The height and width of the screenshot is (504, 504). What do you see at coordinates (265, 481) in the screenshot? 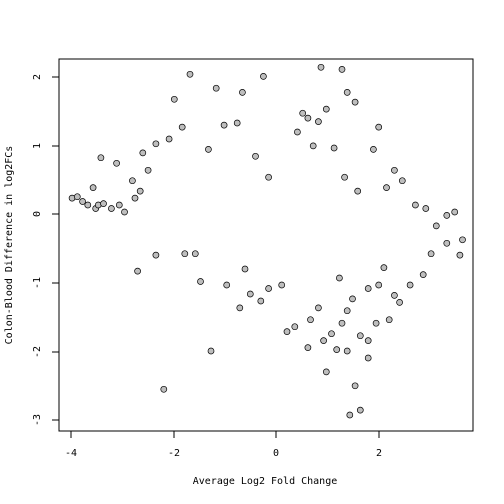
I see `x-axis-label: Average Log2 Fold Change` at bounding box center [265, 481].